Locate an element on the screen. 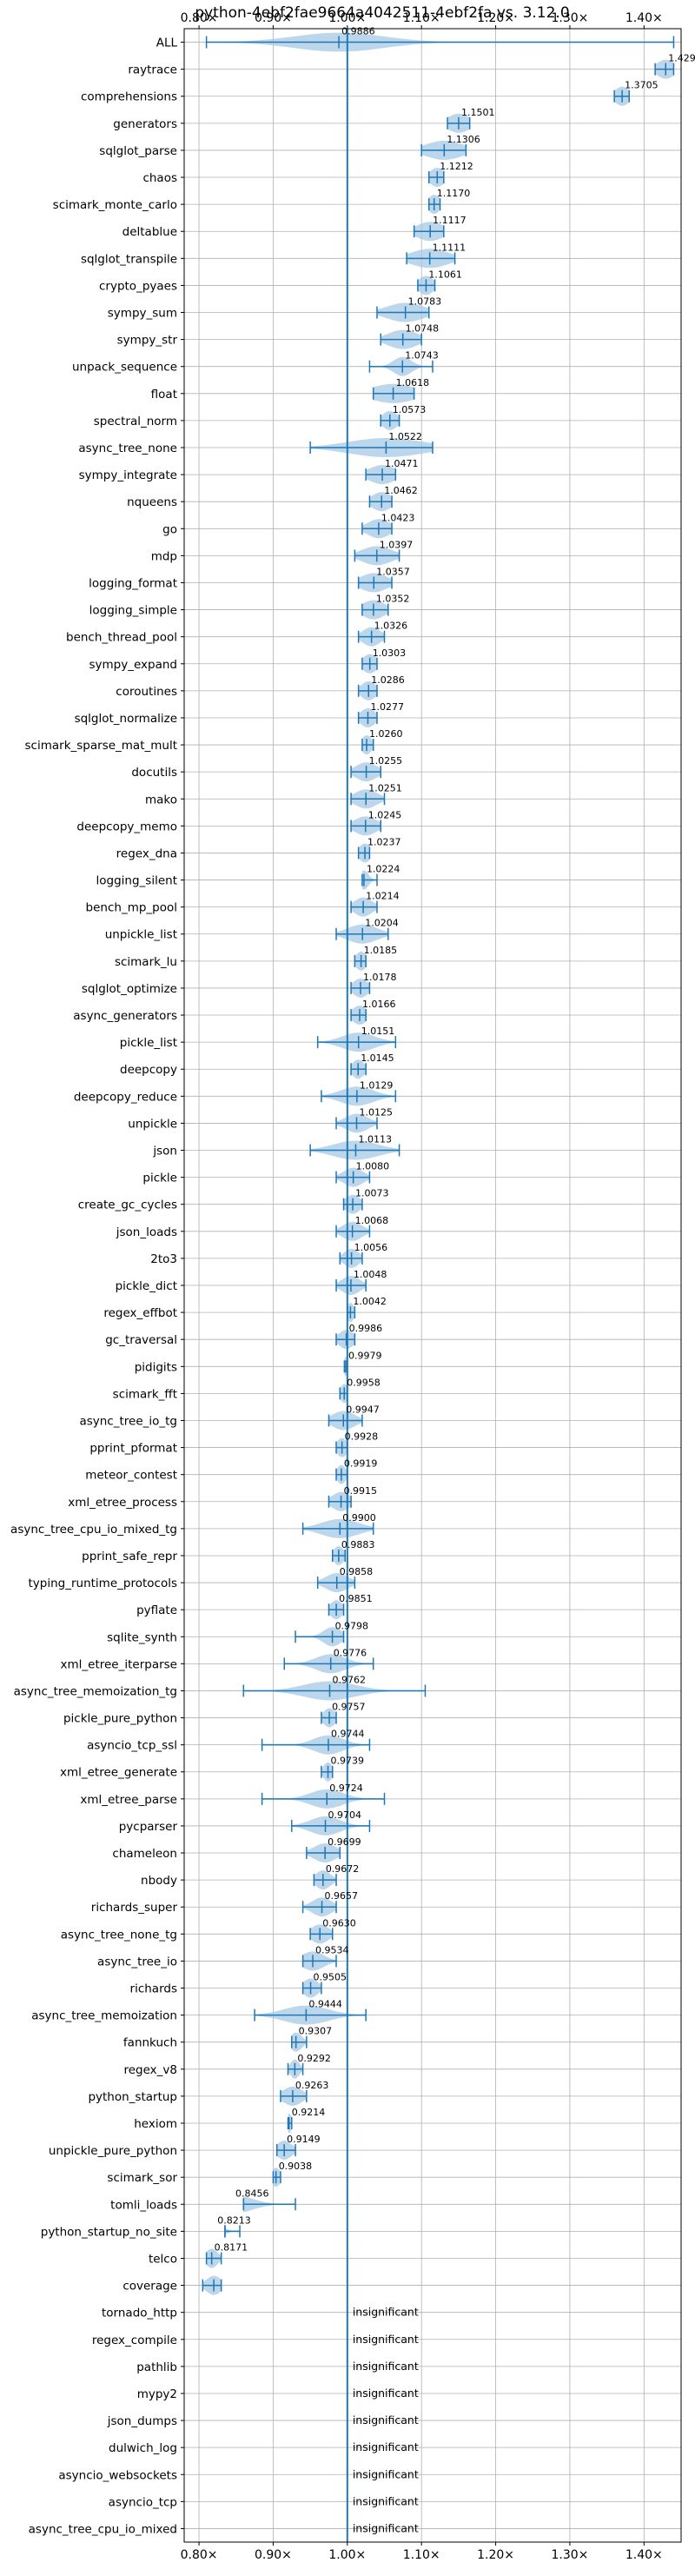 The width and height of the screenshot is (695, 2576). benchmark-label: tomli_loads is located at coordinates (143, 2205).